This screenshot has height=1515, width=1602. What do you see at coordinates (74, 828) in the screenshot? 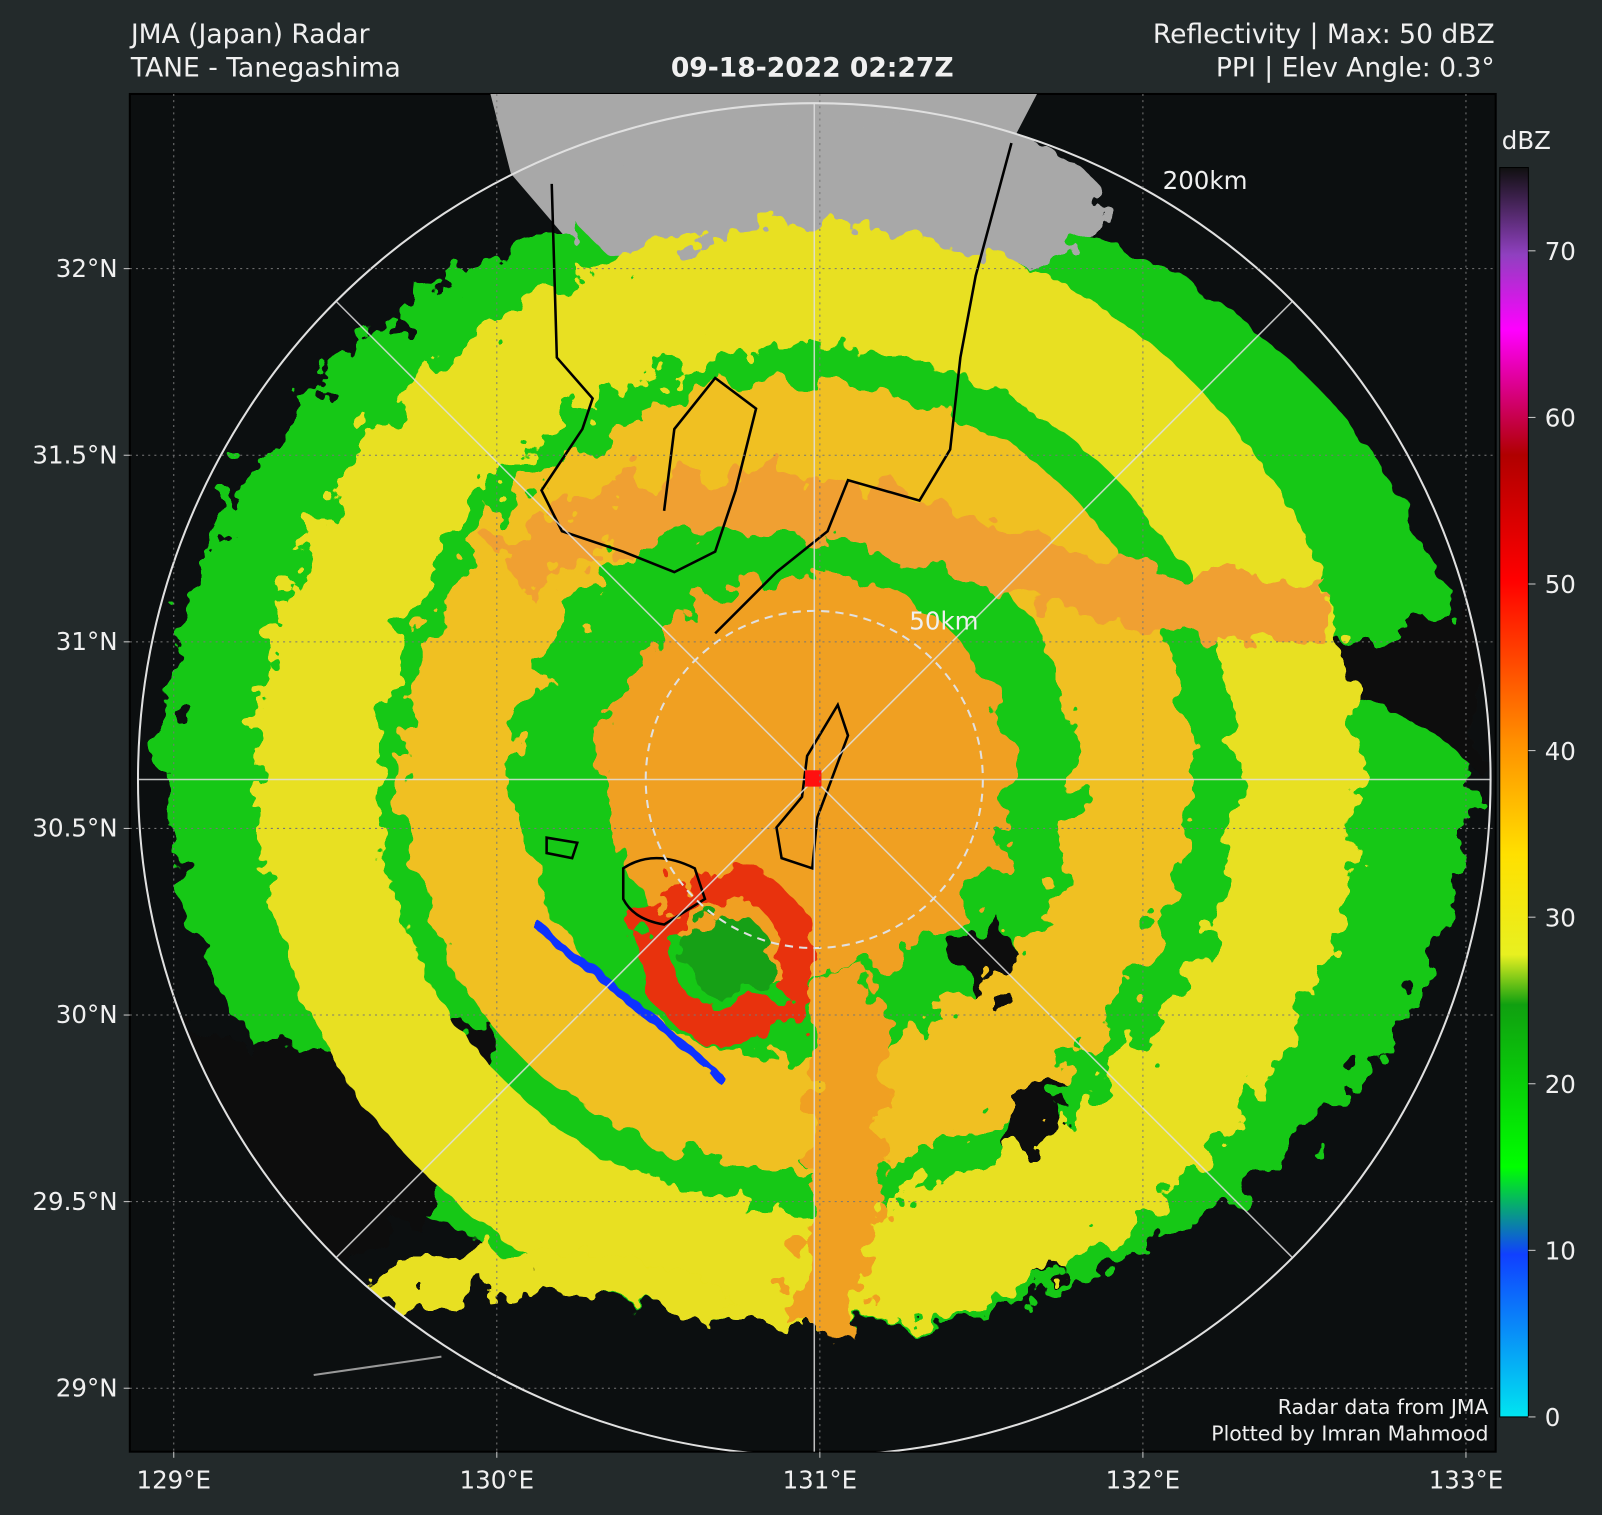
I see `y-tick-label: 30.5°N` at bounding box center [74, 828].